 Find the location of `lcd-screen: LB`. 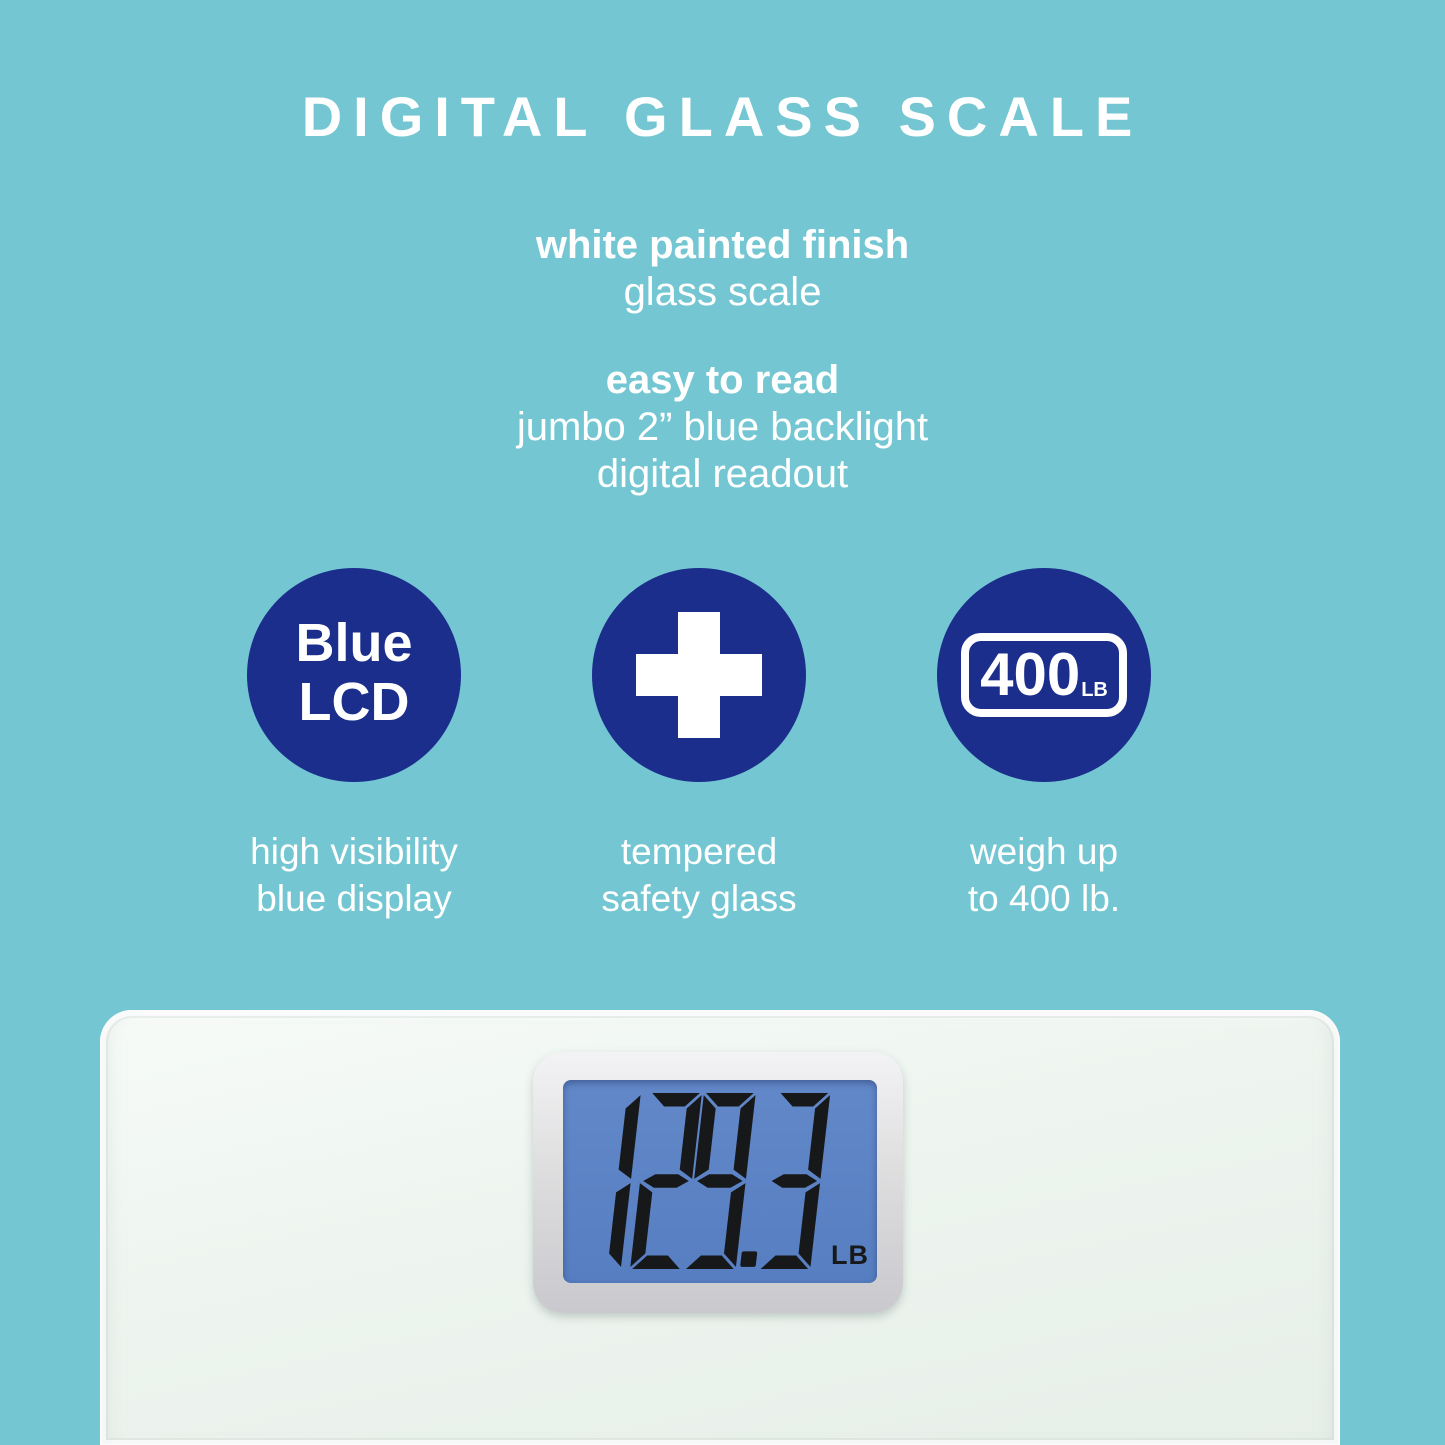

lcd-screen: LB is located at coordinates (720, 1181).